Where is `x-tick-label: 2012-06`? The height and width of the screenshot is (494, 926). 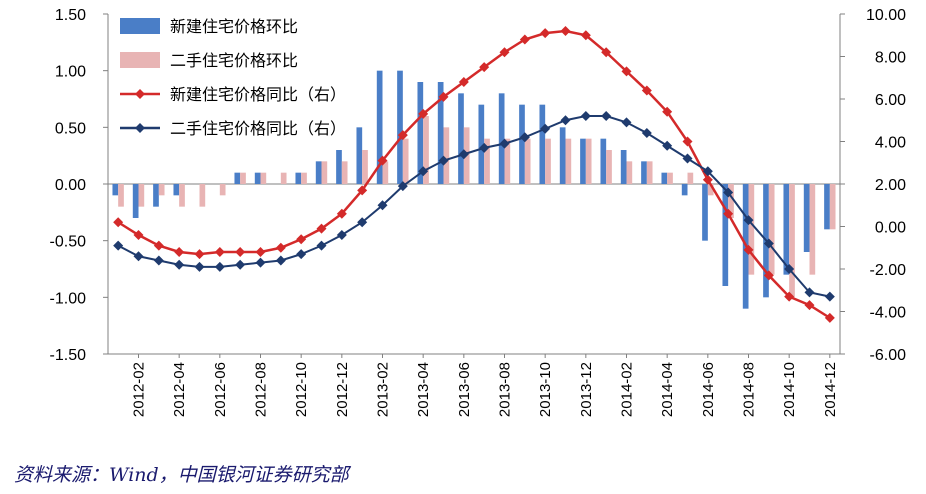
x-tick-label: 2012-06 is located at coordinates (220, 389).